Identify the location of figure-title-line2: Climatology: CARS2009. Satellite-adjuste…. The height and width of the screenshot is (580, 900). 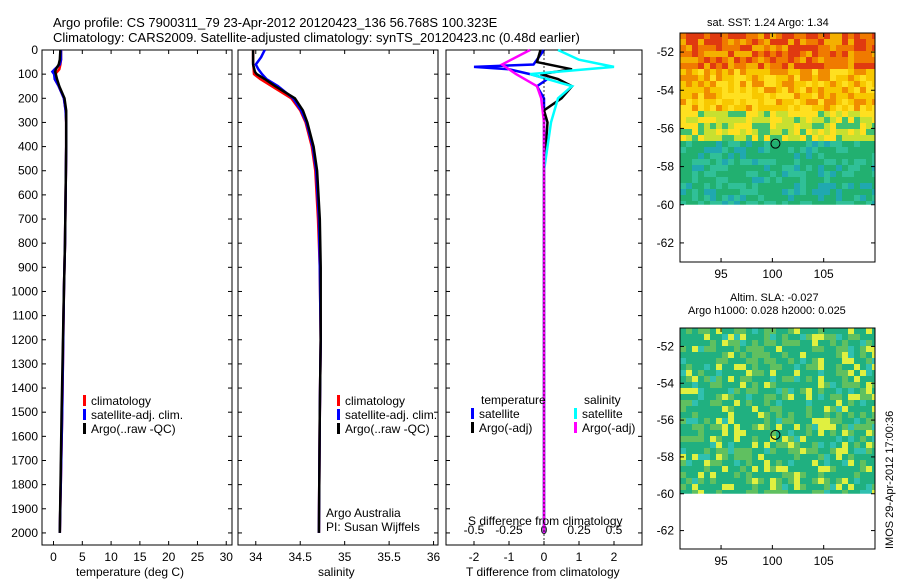
(316, 37).